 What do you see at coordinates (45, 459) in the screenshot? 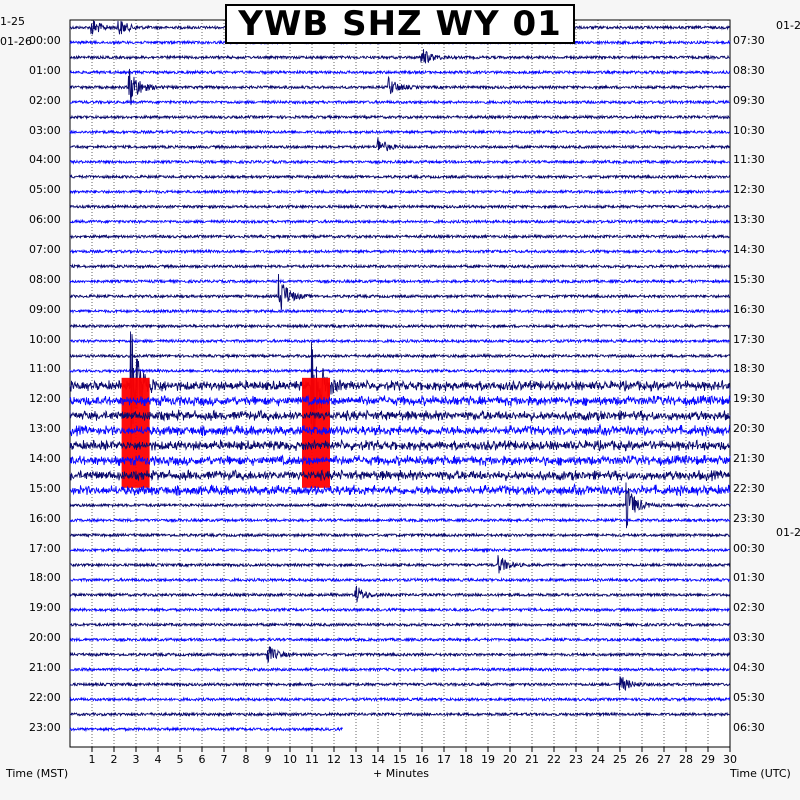
I see `left-hour-label: 14:00` at bounding box center [45, 459].